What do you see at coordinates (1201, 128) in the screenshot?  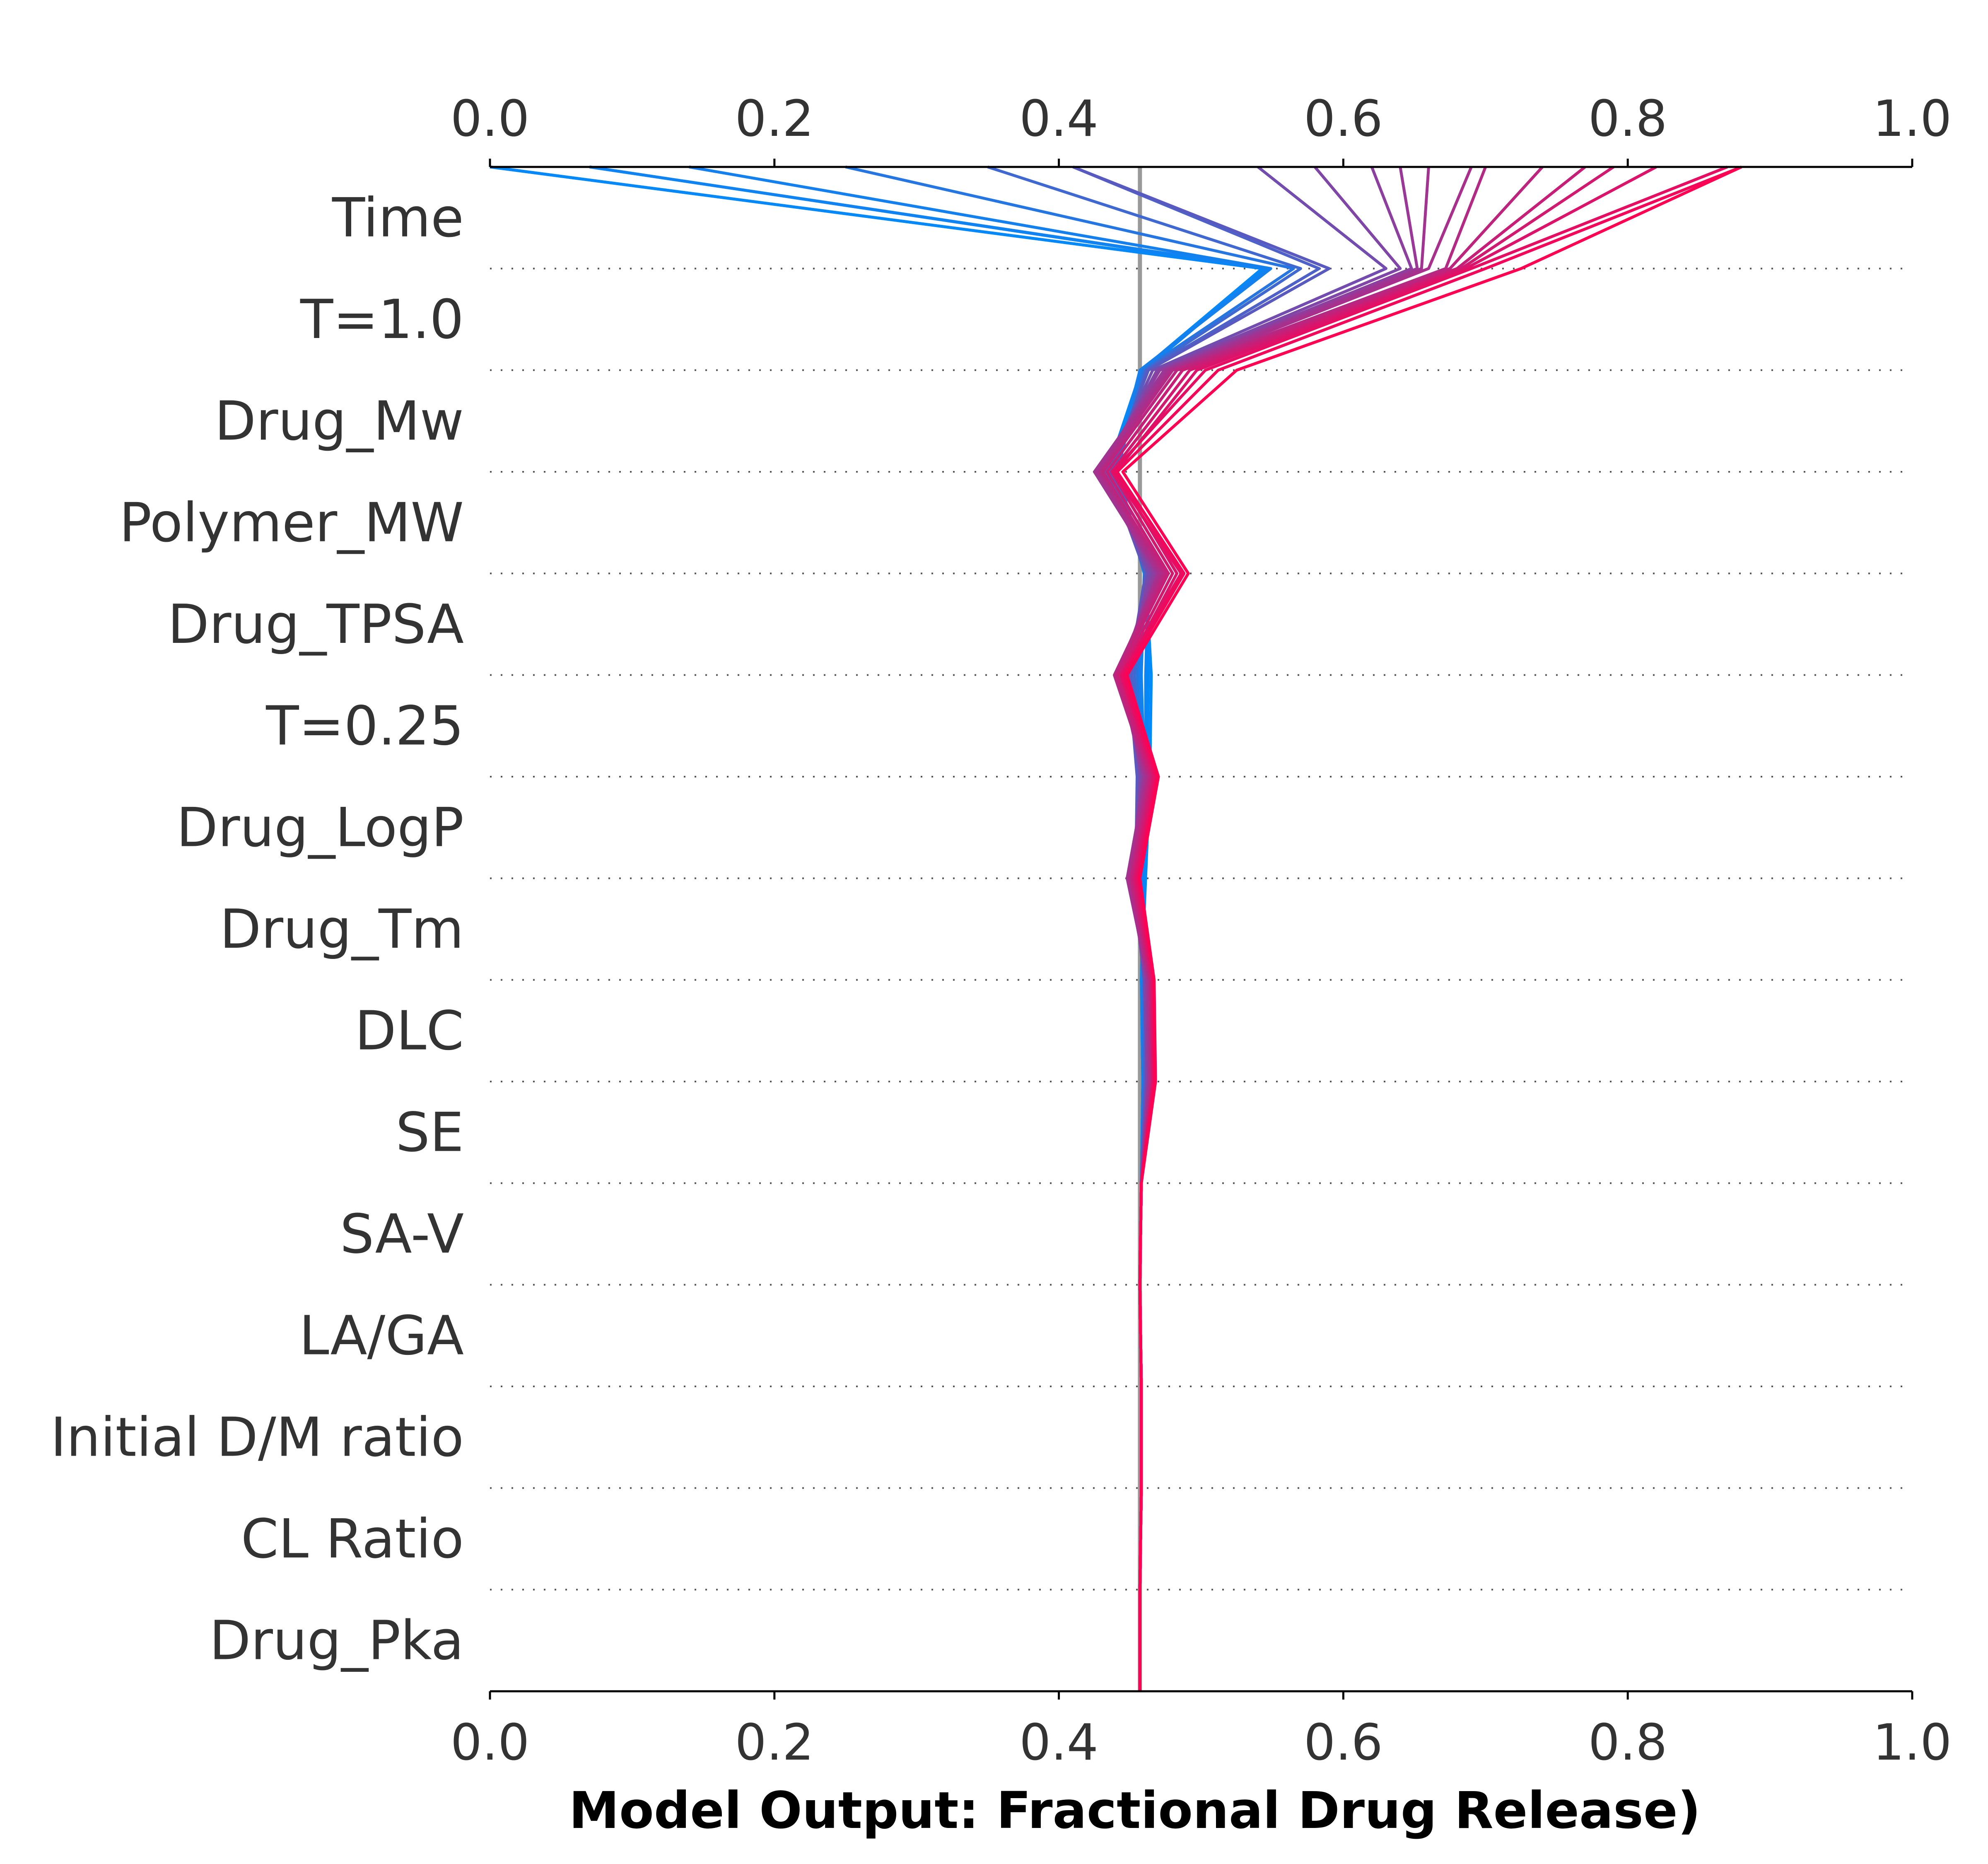 I see `top-axis-ticks: 0.0 0.2 0.4 0.6 0.8 1.0` at bounding box center [1201, 128].